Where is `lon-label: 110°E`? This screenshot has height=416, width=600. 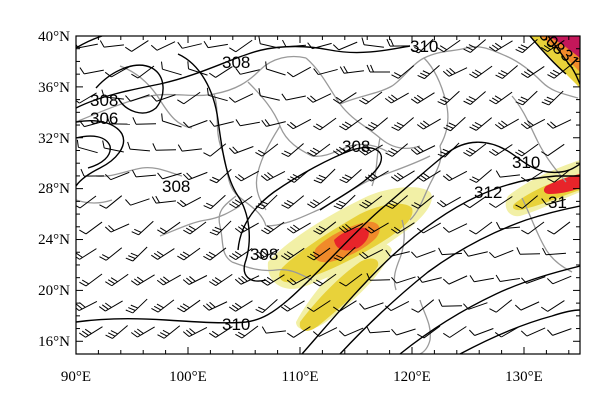
lon-label: 110°E is located at coordinates (299, 377).